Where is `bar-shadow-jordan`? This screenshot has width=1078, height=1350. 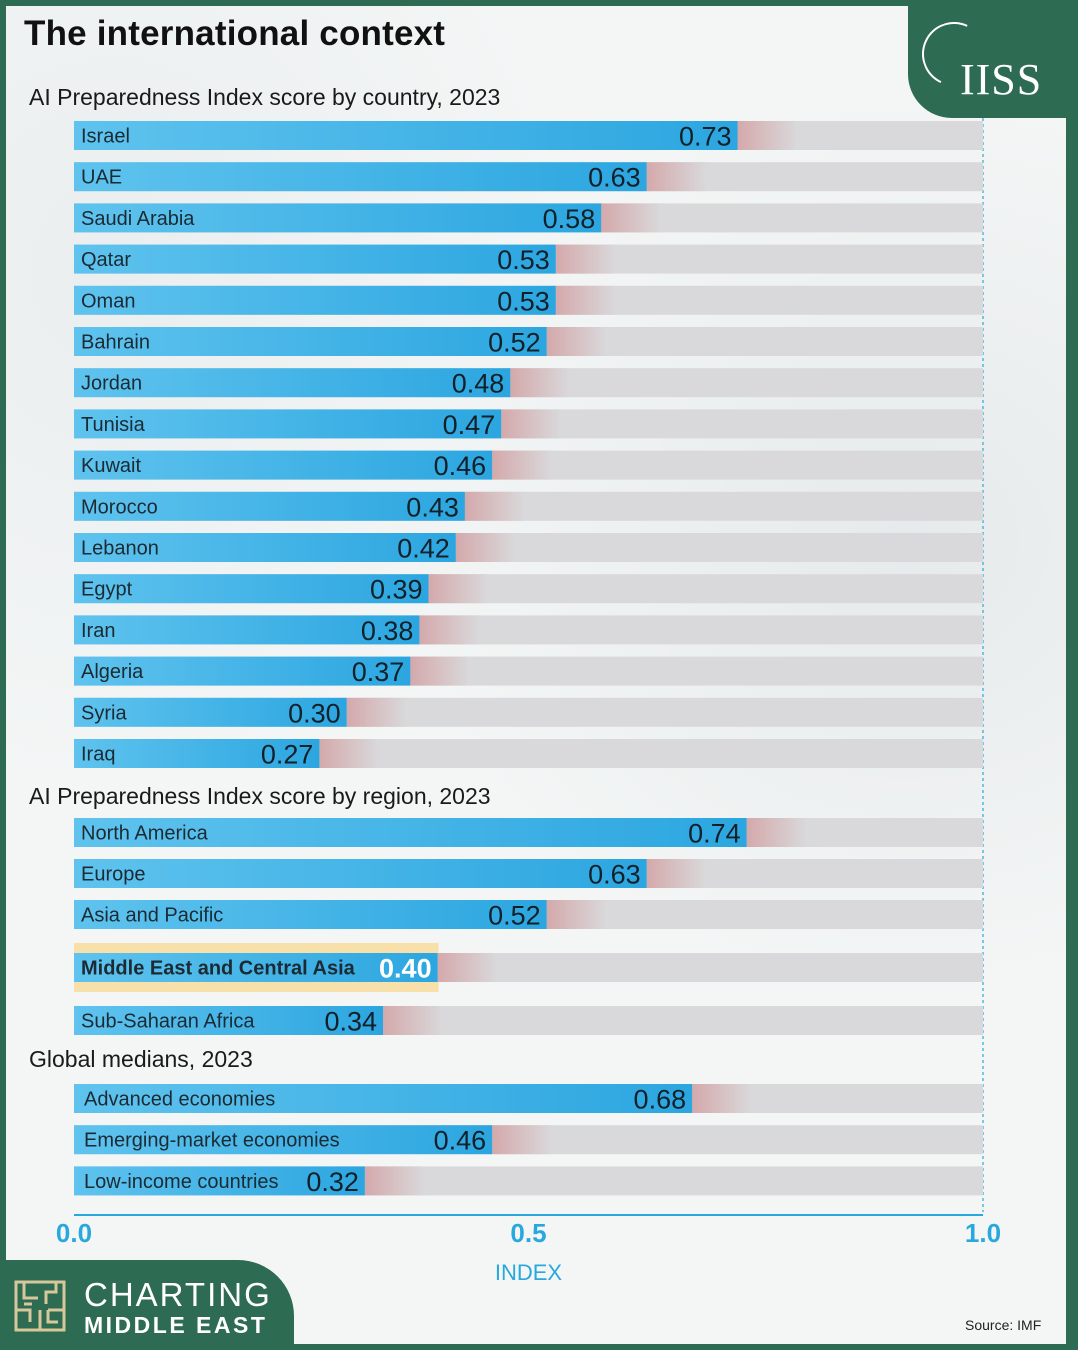 bar-shadow-jordan is located at coordinates (540, 383).